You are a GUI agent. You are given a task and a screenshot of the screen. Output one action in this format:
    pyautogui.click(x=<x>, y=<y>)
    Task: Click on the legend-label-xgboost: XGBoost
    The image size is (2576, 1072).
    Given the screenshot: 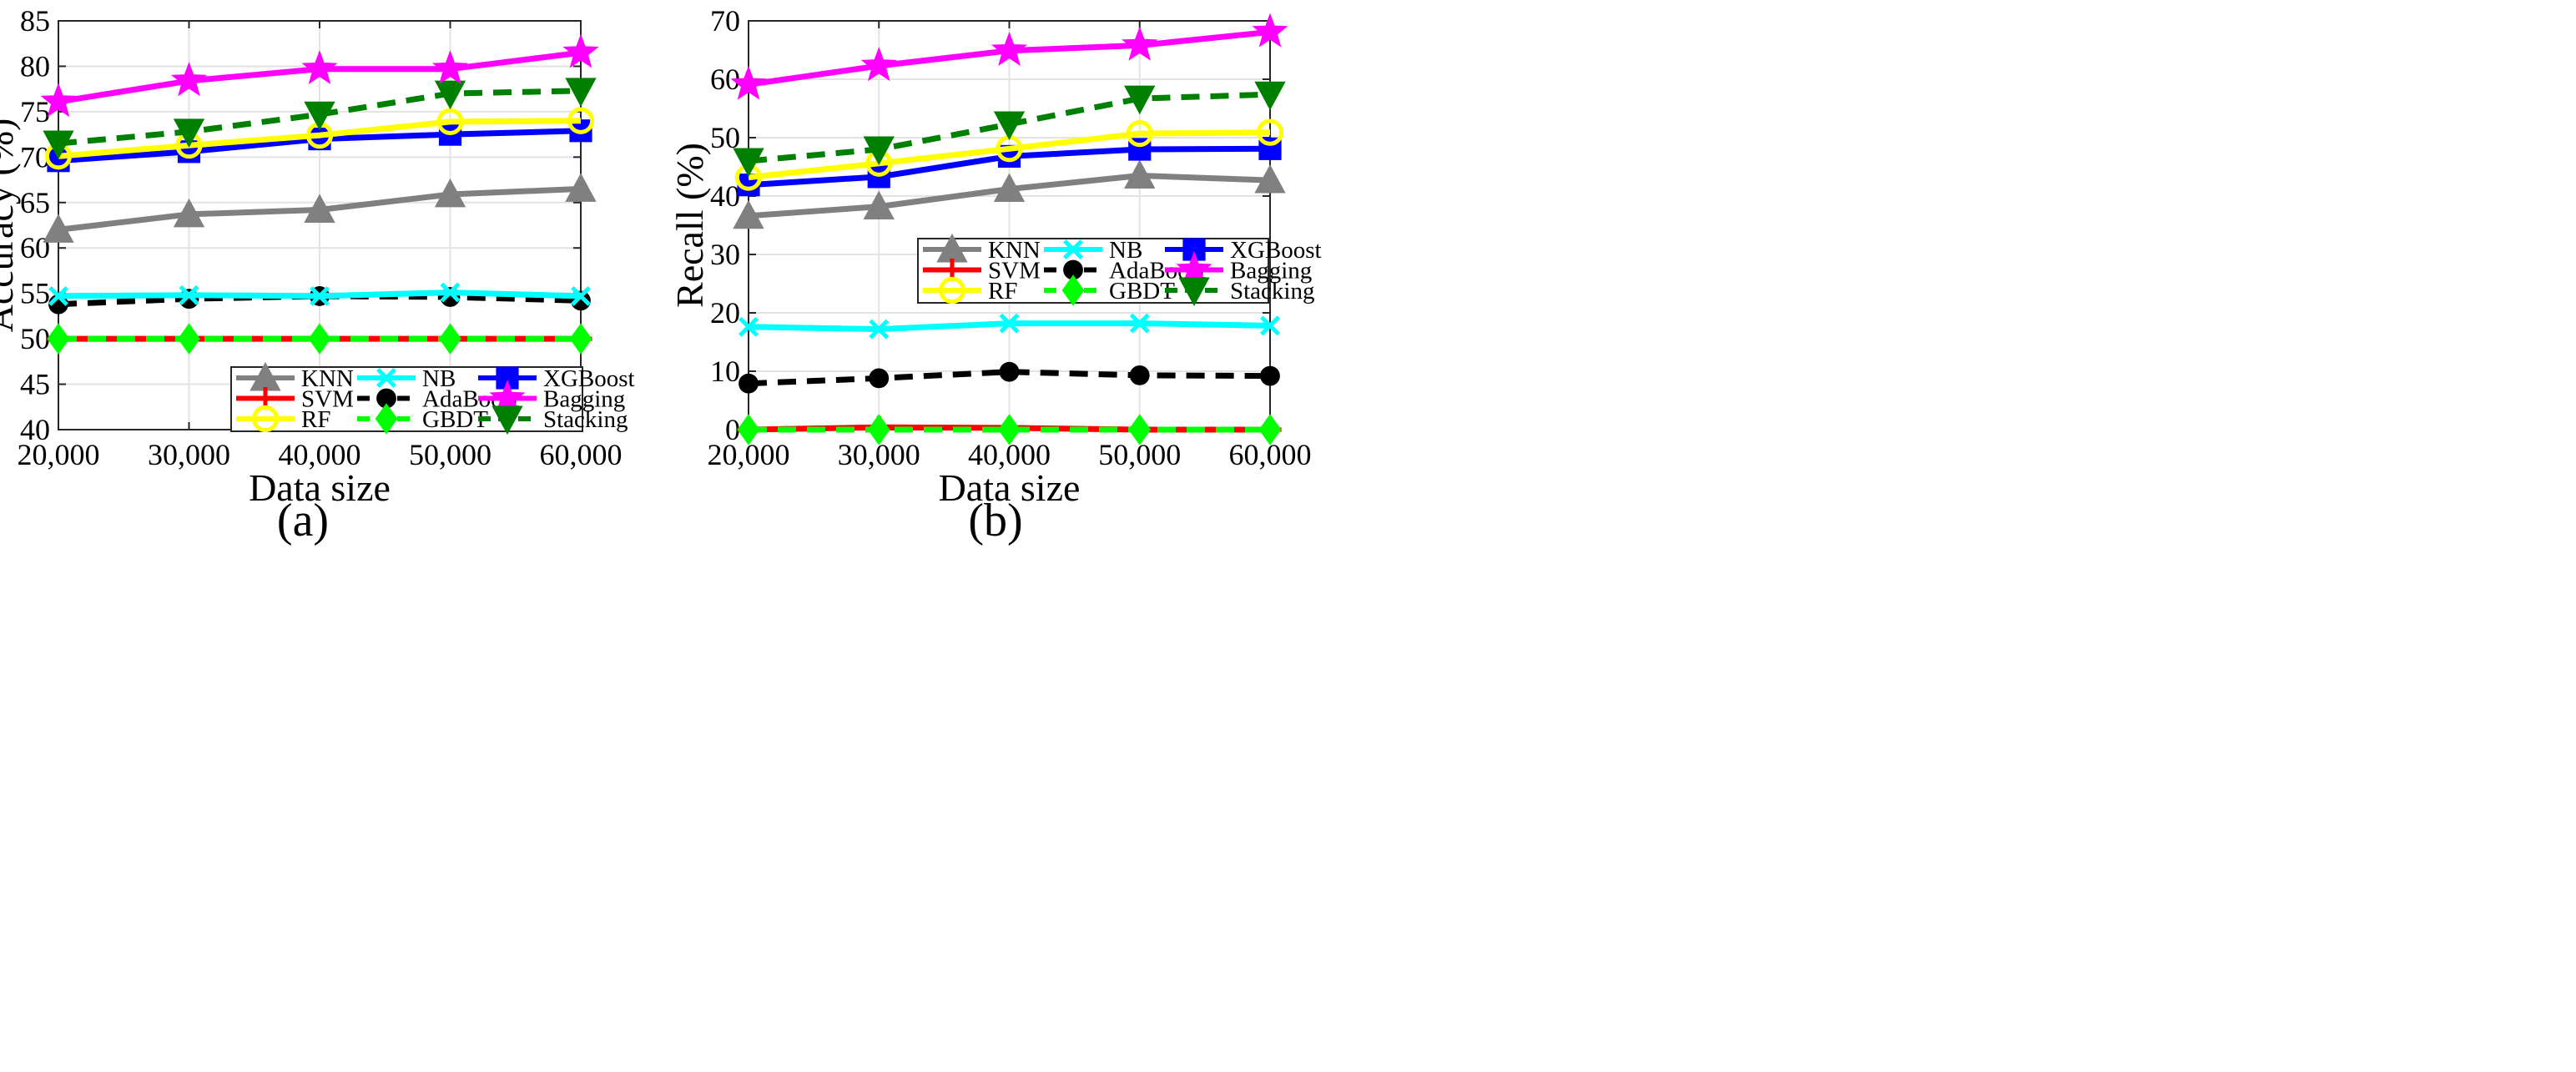 What is the action you would take?
    pyautogui.click(x=1276, y=250)
    